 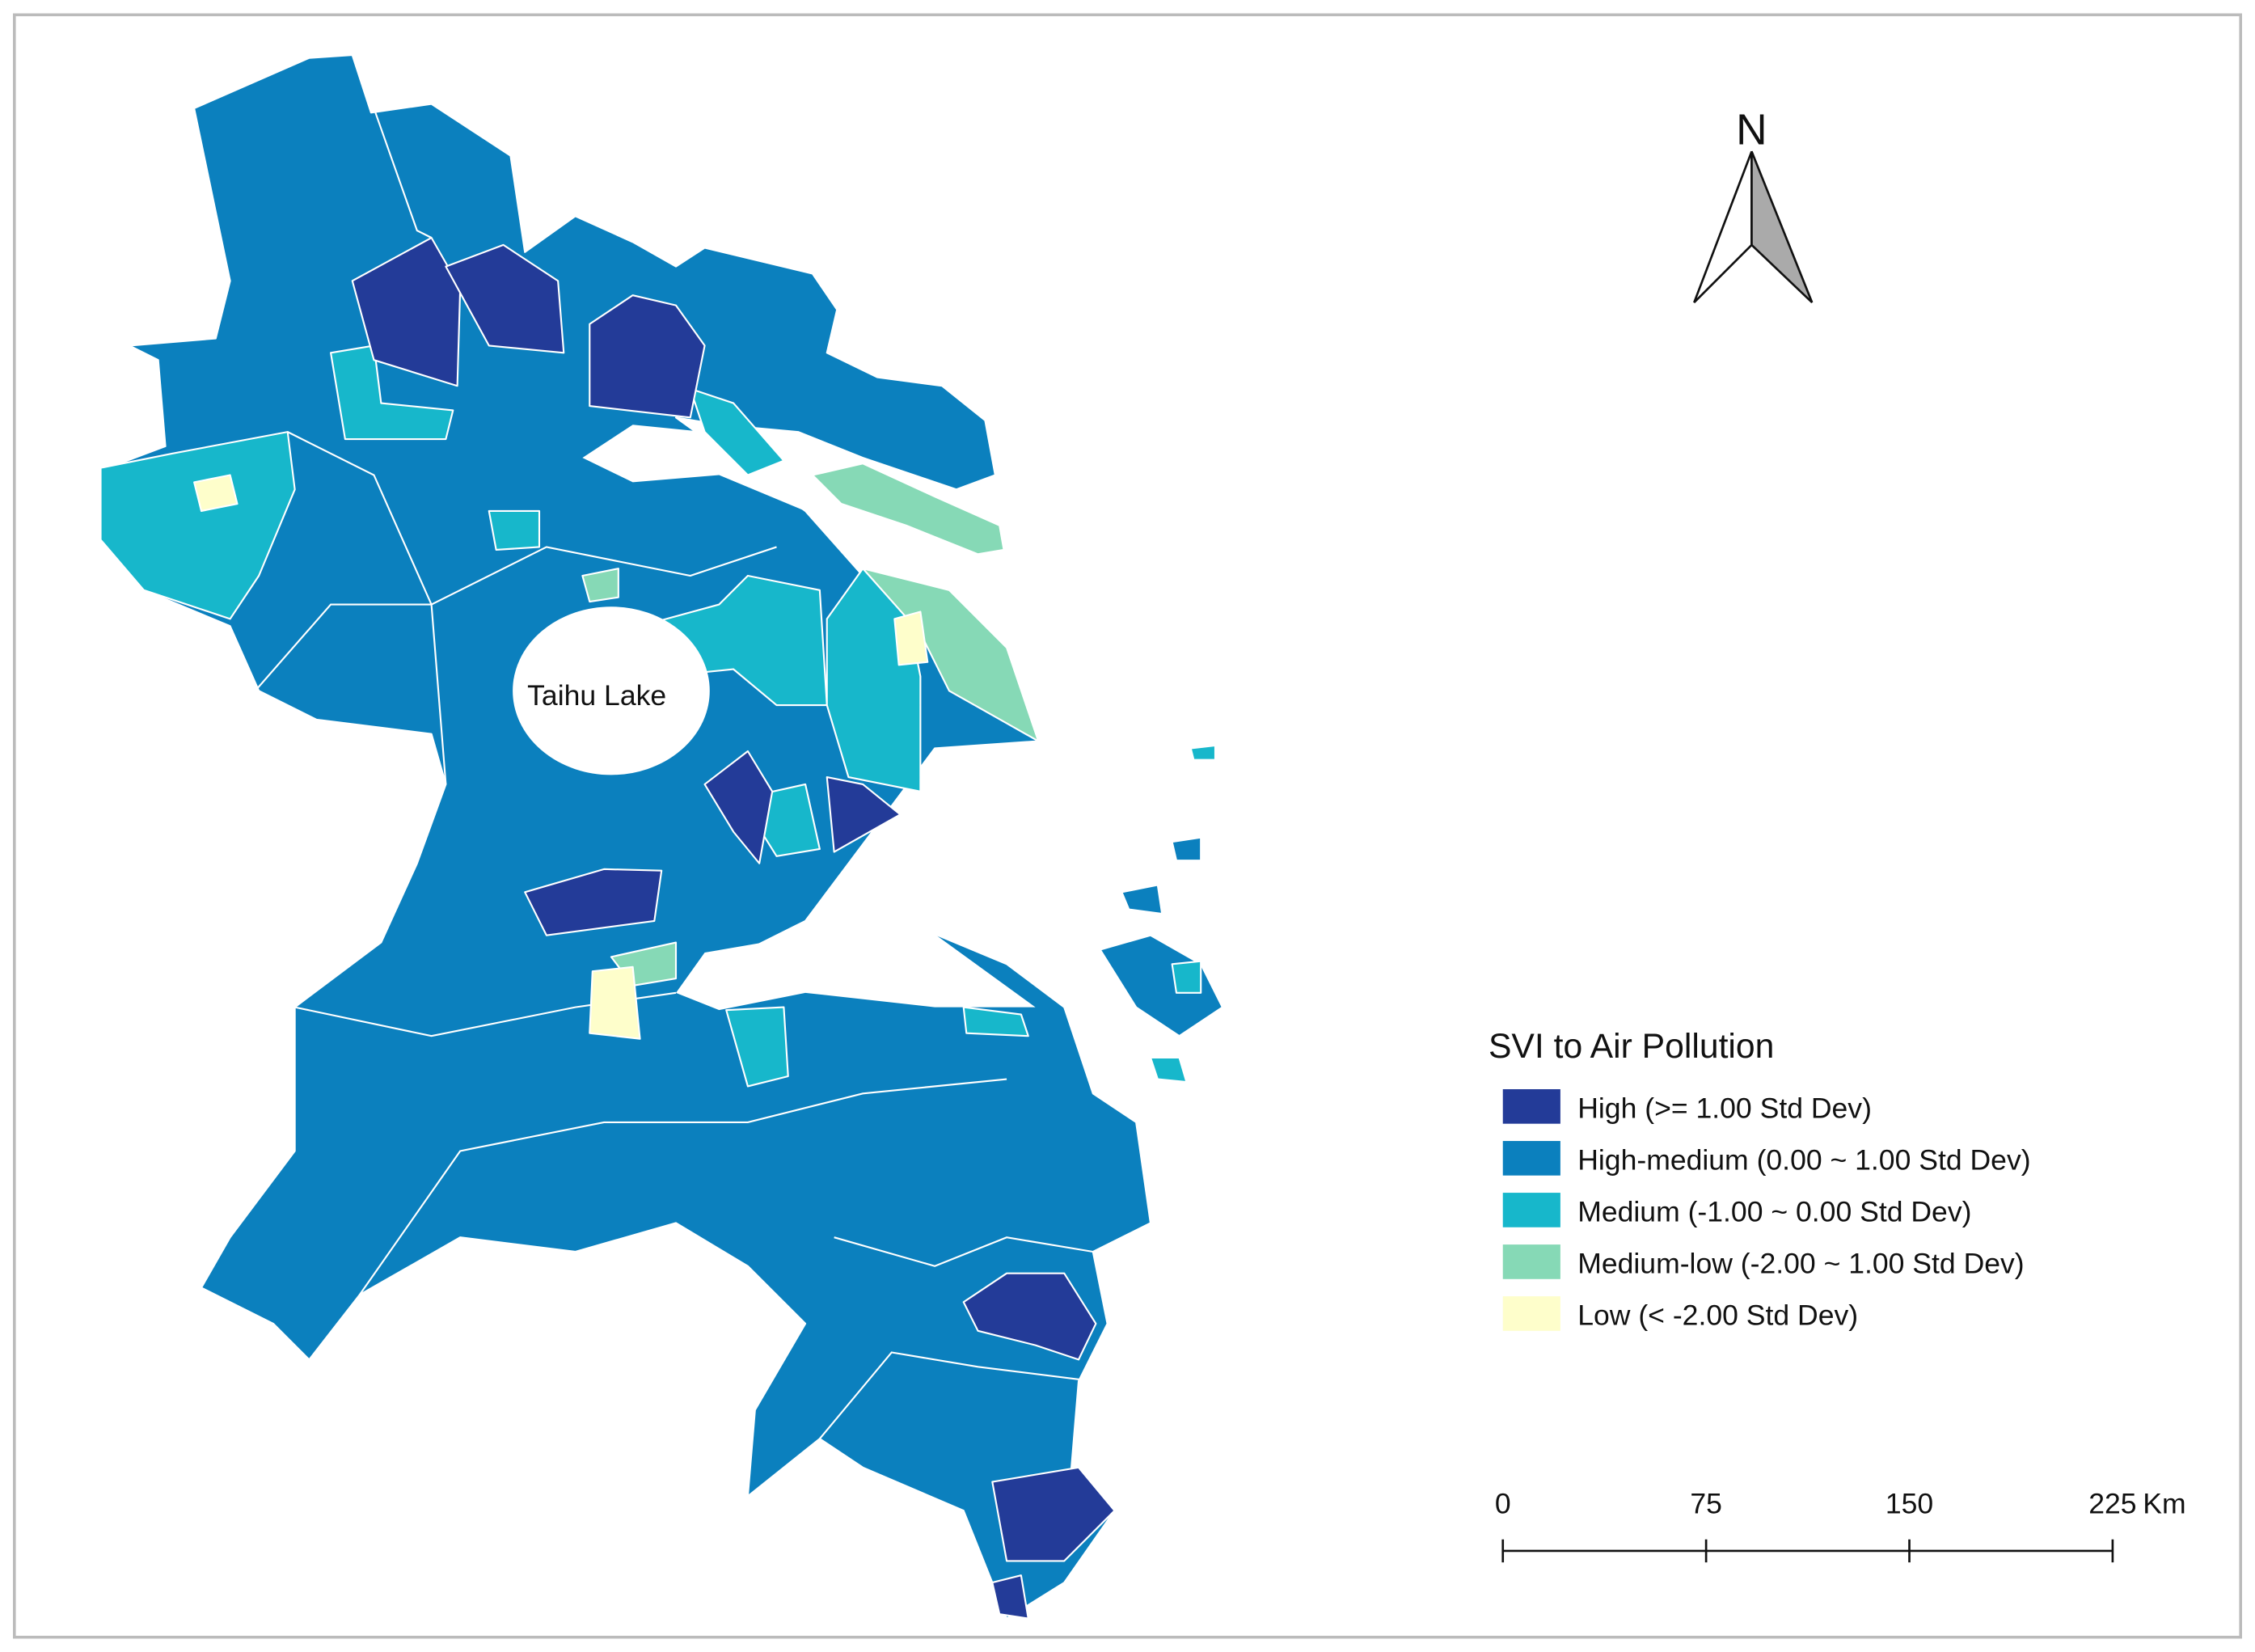 What do you see at coordinates (1631, 1046) in the screenshot?
I see `legend-title: SVI to Air Pollution` at bounding box center [1631, 1046].